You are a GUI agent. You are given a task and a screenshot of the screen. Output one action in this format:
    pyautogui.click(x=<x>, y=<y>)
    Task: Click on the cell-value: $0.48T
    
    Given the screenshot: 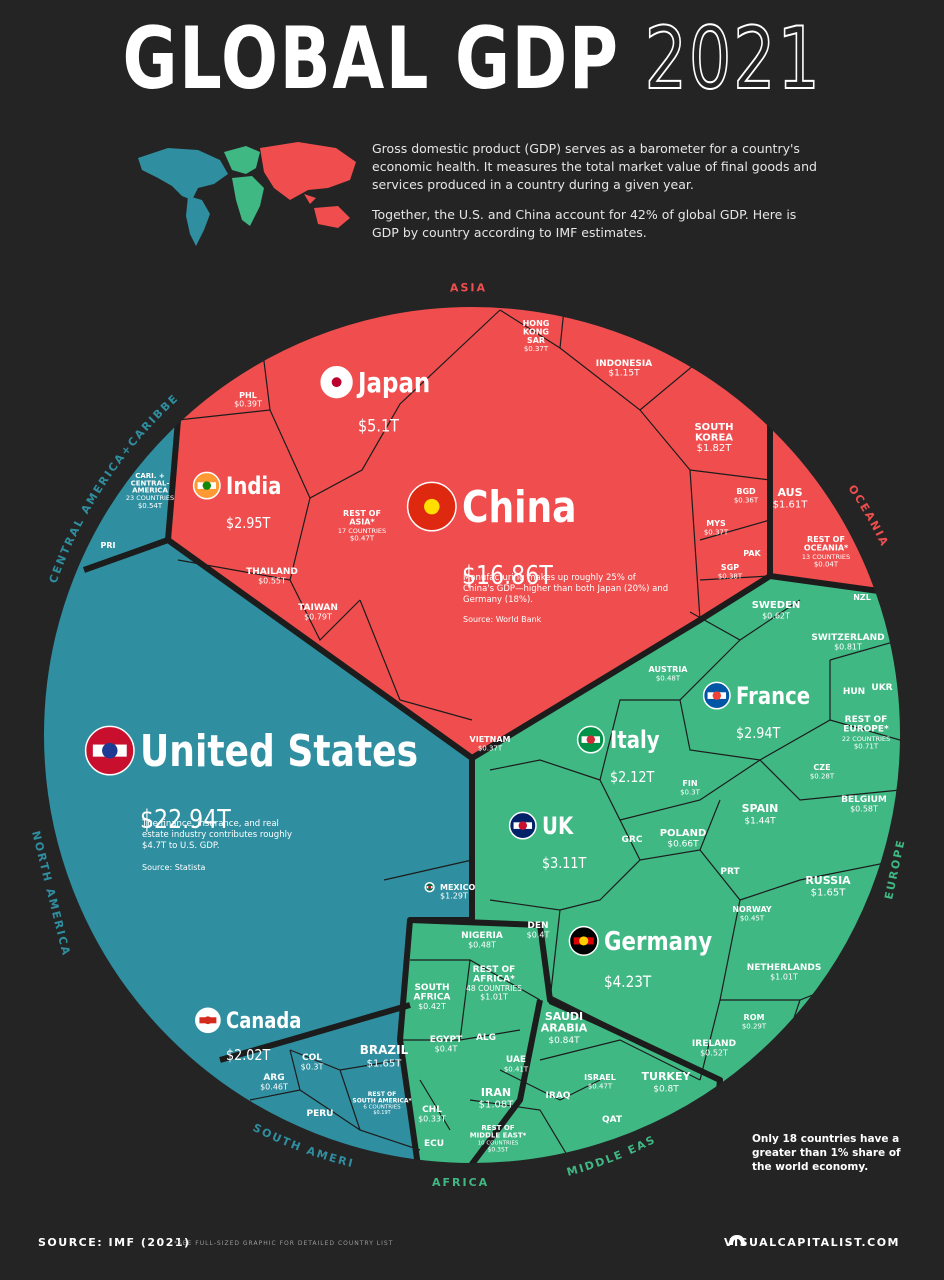 What is the action you would take?
    pyautogui.click(x=668, y=678)
    